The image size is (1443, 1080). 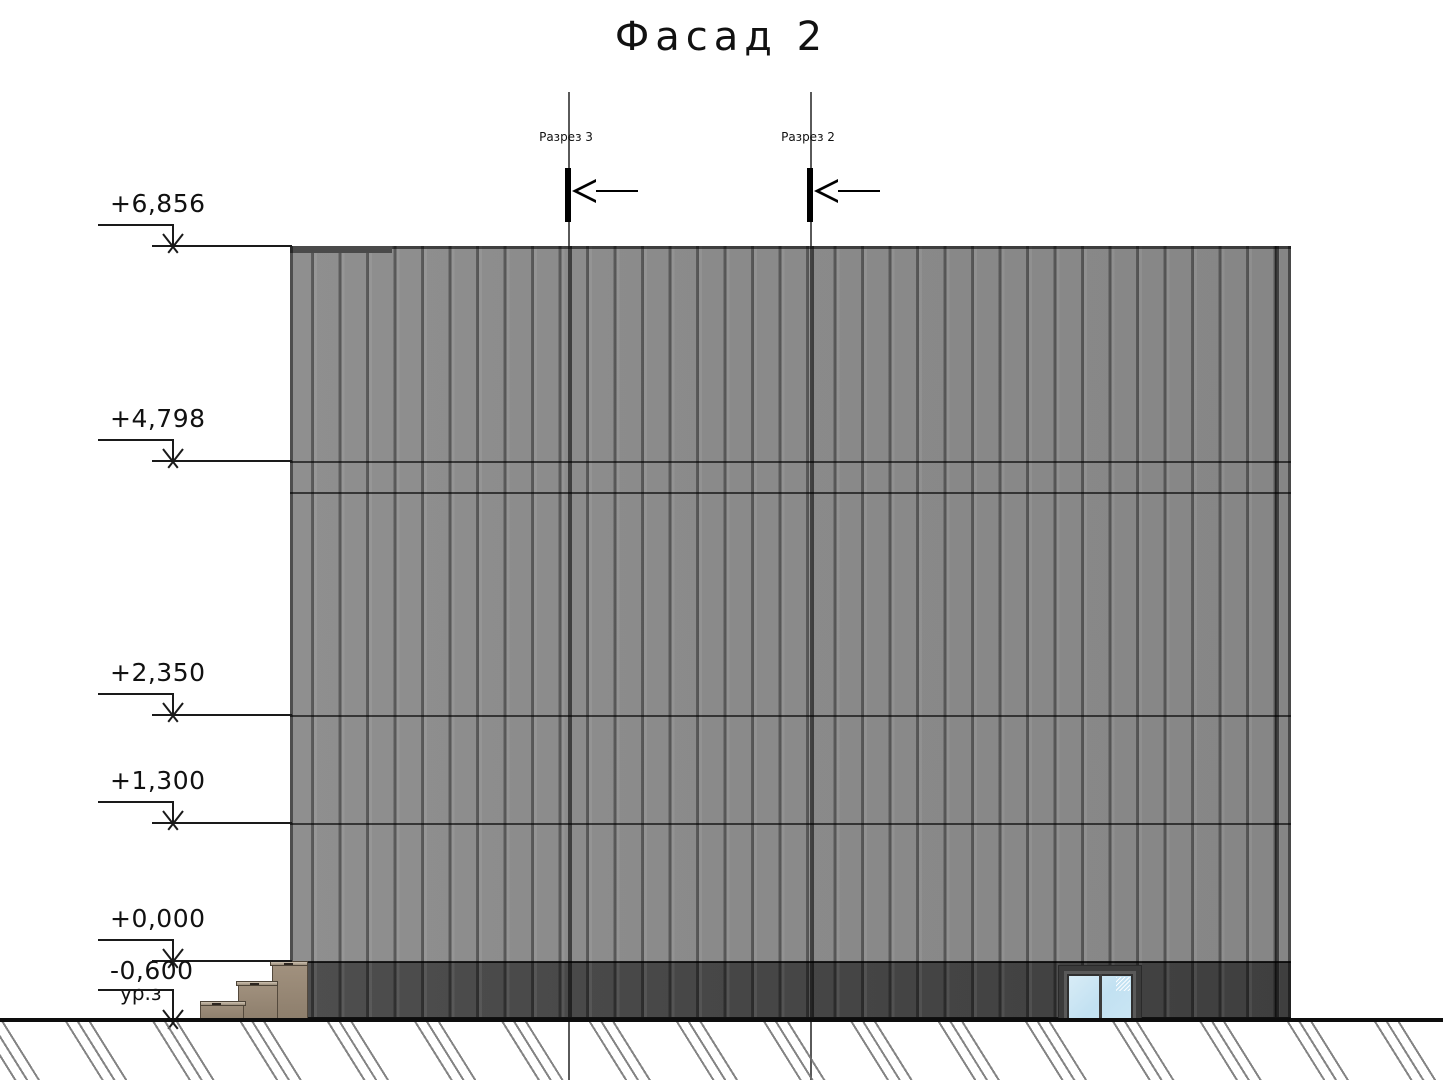 I want to click on step-1-nosing, so click(x=223, y=1003).